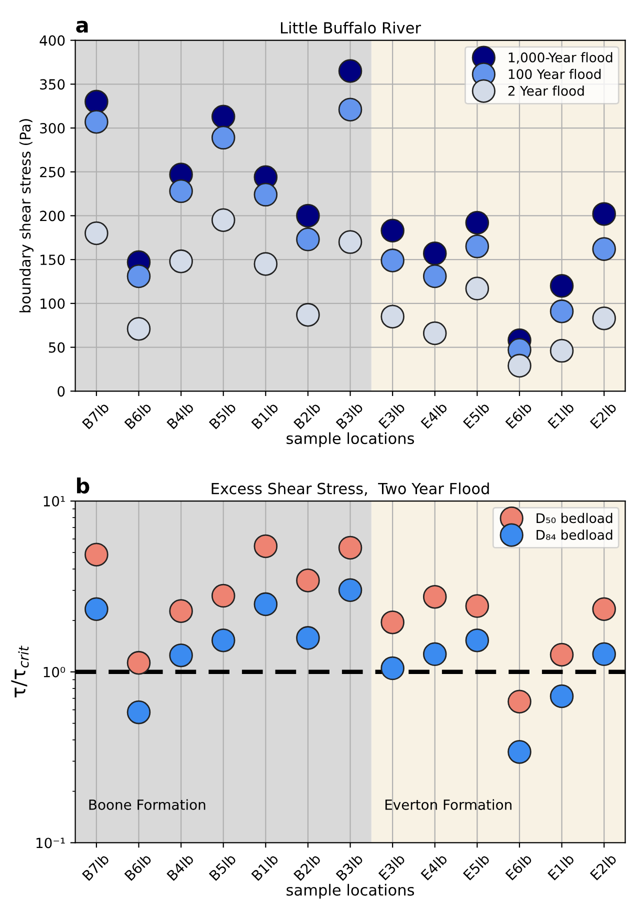 The image size is (638, 916). I want to click on y-tick-label: 300, so click(52, 128).